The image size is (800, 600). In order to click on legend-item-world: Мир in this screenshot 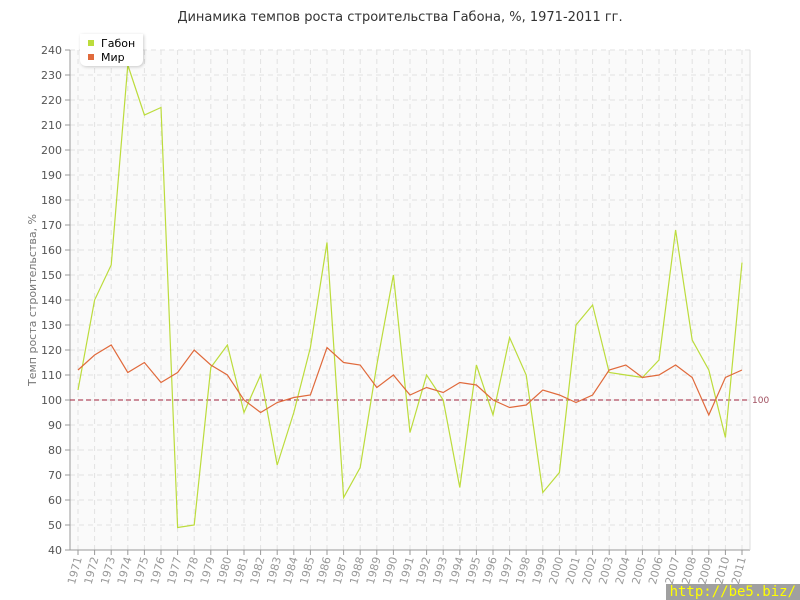, I will do `click(111, 57)`.